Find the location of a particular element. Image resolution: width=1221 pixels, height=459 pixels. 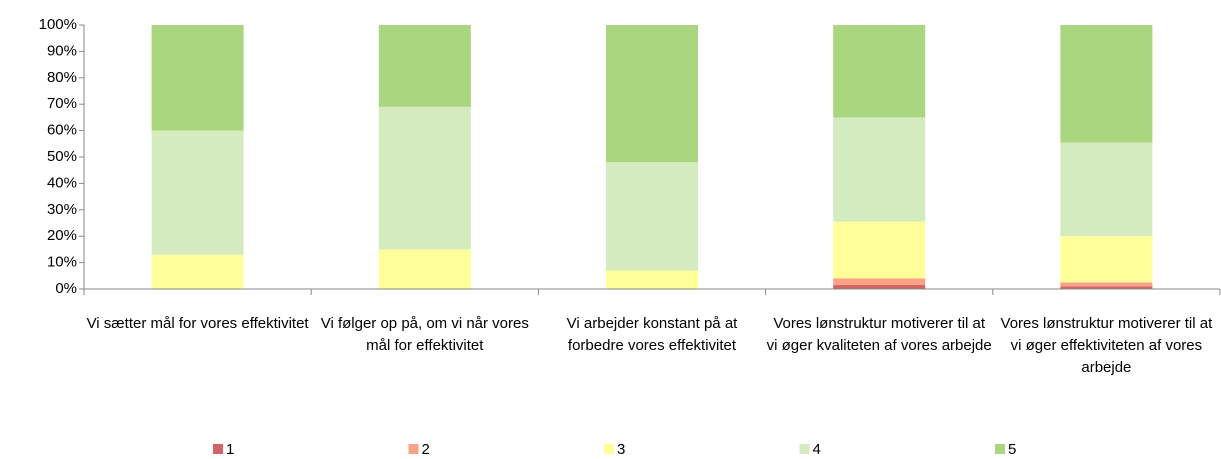

legend-label: 1 is located at coordinates (230, 449).